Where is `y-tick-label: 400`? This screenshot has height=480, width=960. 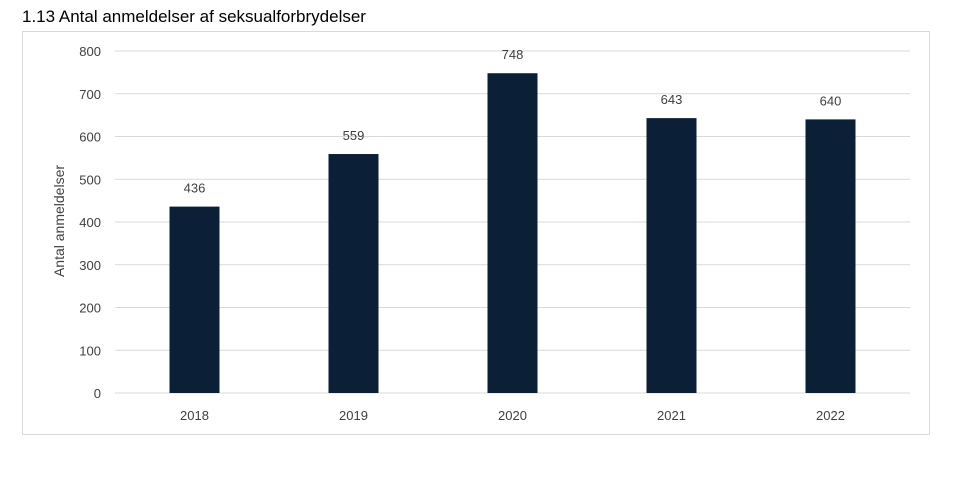 y-tick-label: 400 is located at coordinates (90, 222).